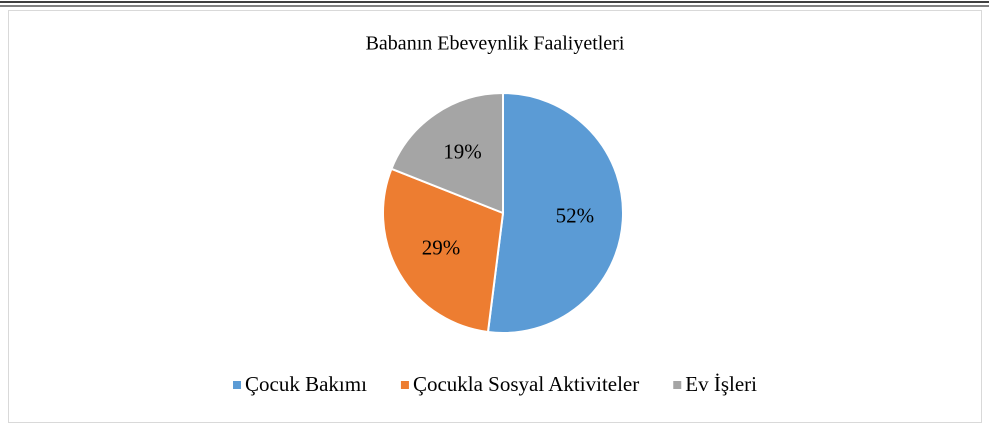  I want to click on pie: 52% 29% 19%, so click(503, 212).